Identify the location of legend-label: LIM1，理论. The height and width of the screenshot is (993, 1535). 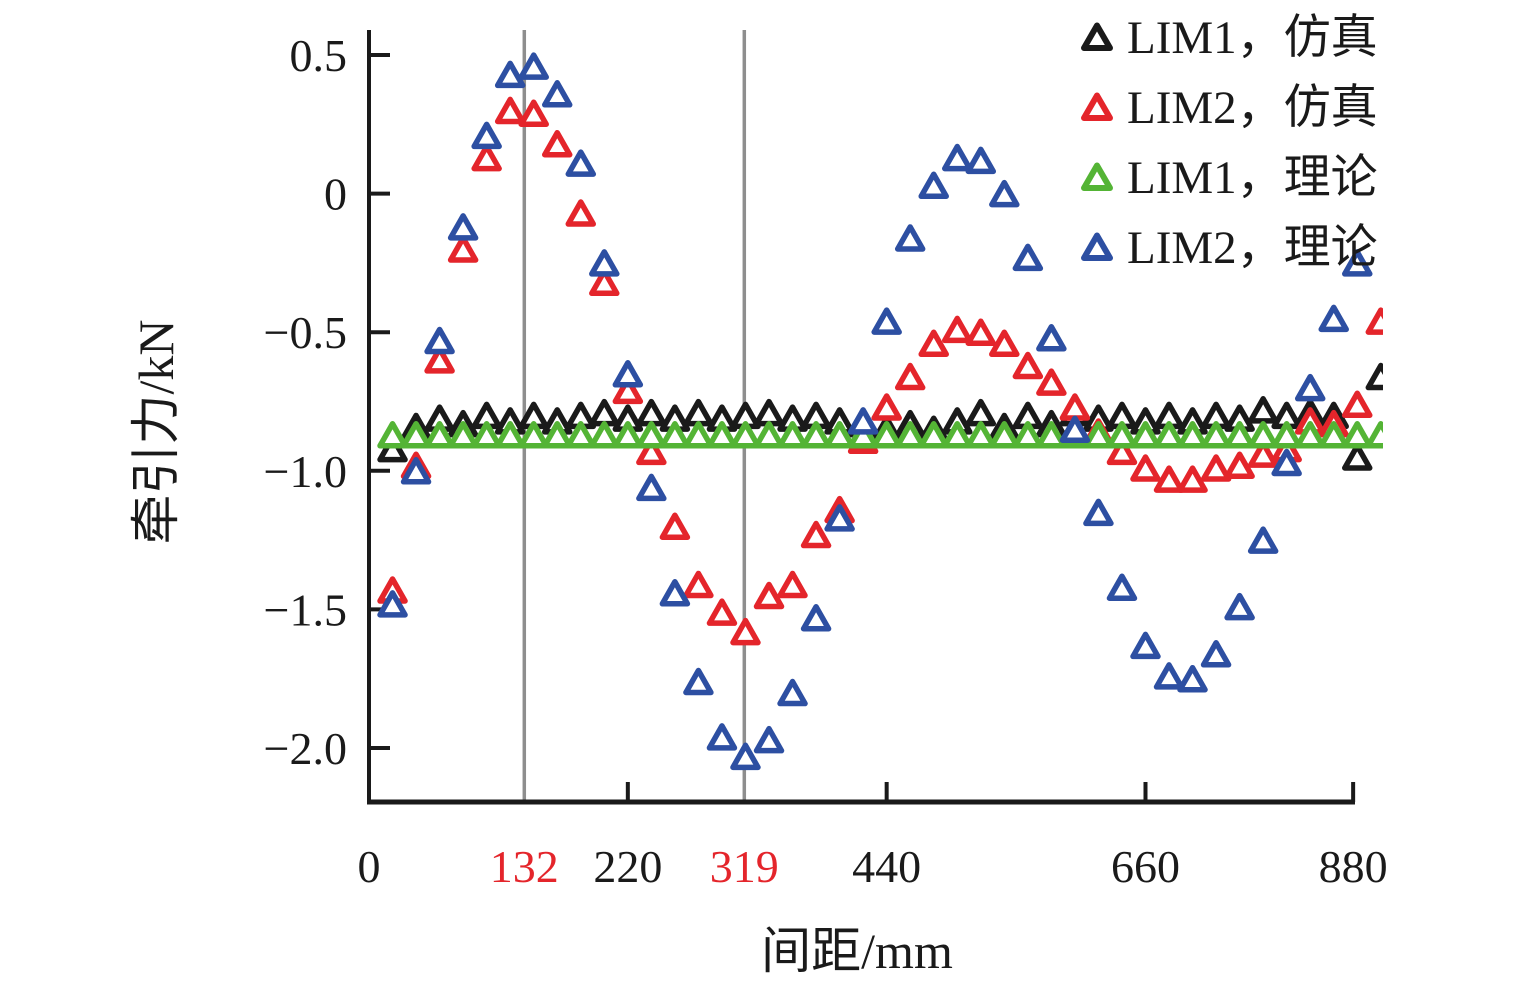
(1252, 178).